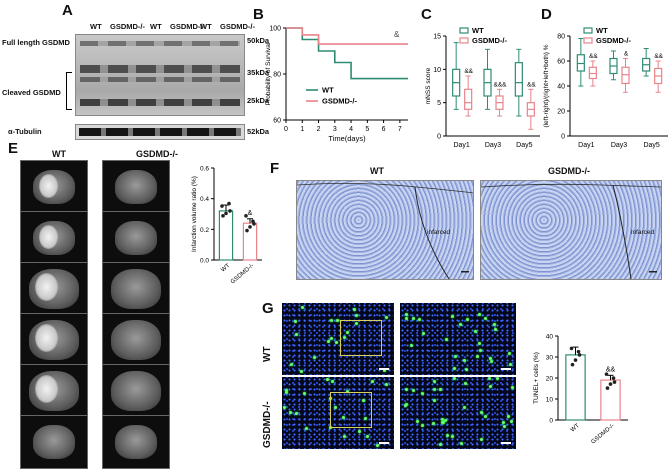  What do you see at coordinates (286, 129) in the screenshot?
I see `x-tick-label: 0` at bounding box center [286, 129].